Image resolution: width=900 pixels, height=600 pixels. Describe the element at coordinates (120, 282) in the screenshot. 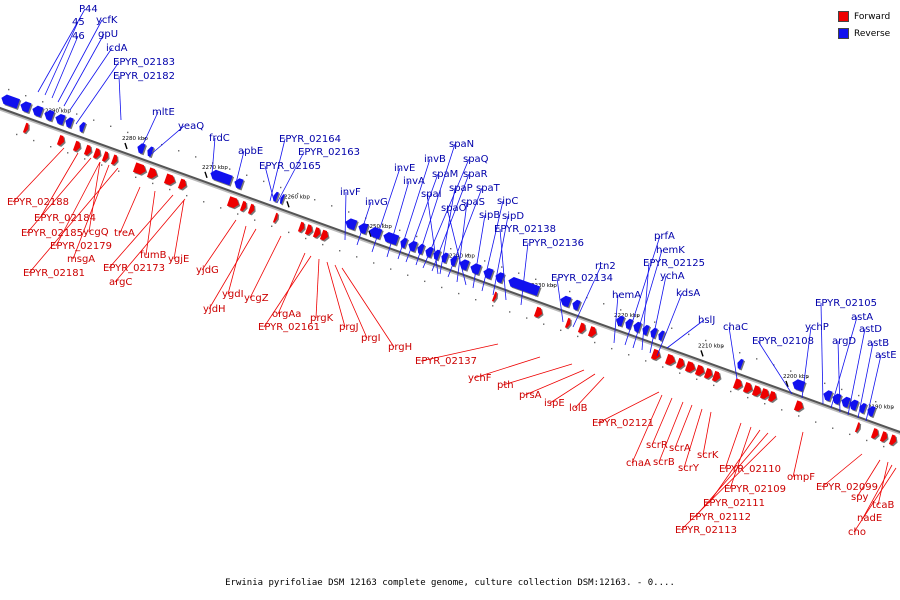

I see `forward-gene-label: argC` at that location.